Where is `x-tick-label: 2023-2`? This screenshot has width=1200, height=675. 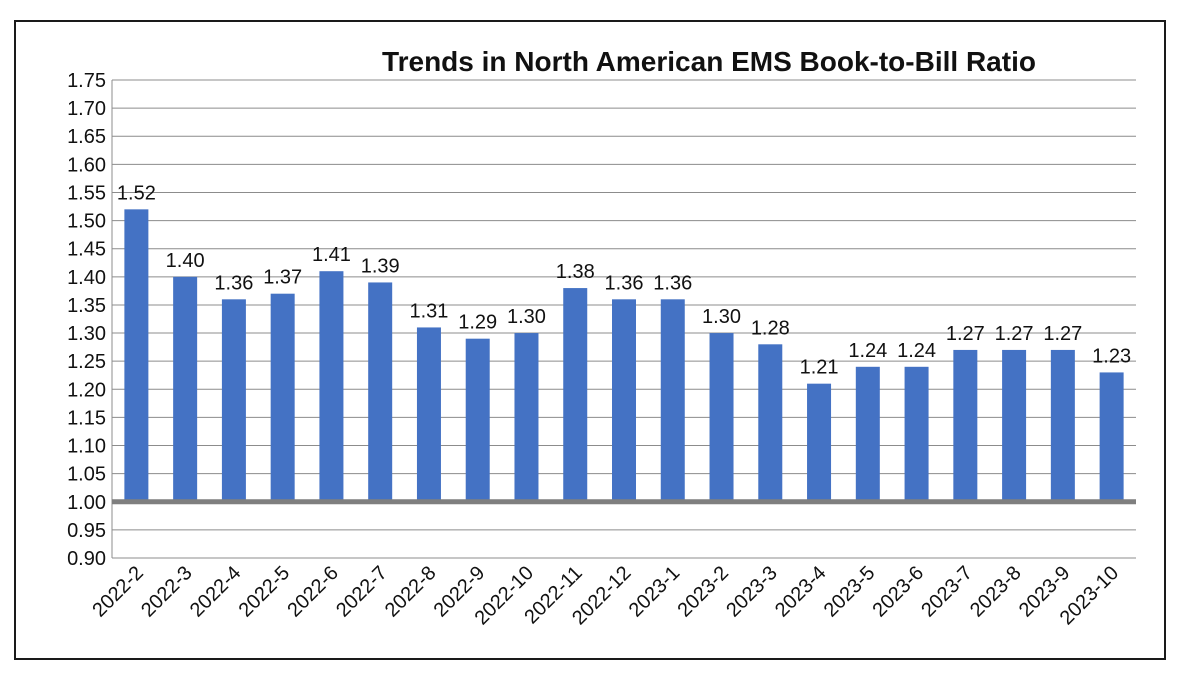
x-tick-label: 2023-2 is located at coordinates (703, 592).